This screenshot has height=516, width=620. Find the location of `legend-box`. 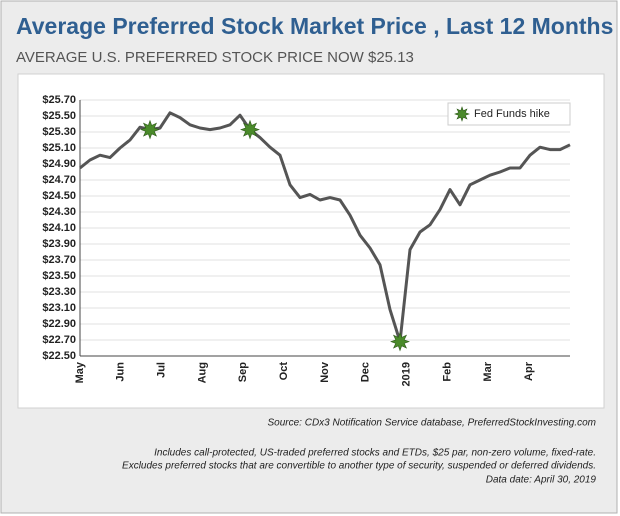

legend-box is located at coordinates (509, 114).